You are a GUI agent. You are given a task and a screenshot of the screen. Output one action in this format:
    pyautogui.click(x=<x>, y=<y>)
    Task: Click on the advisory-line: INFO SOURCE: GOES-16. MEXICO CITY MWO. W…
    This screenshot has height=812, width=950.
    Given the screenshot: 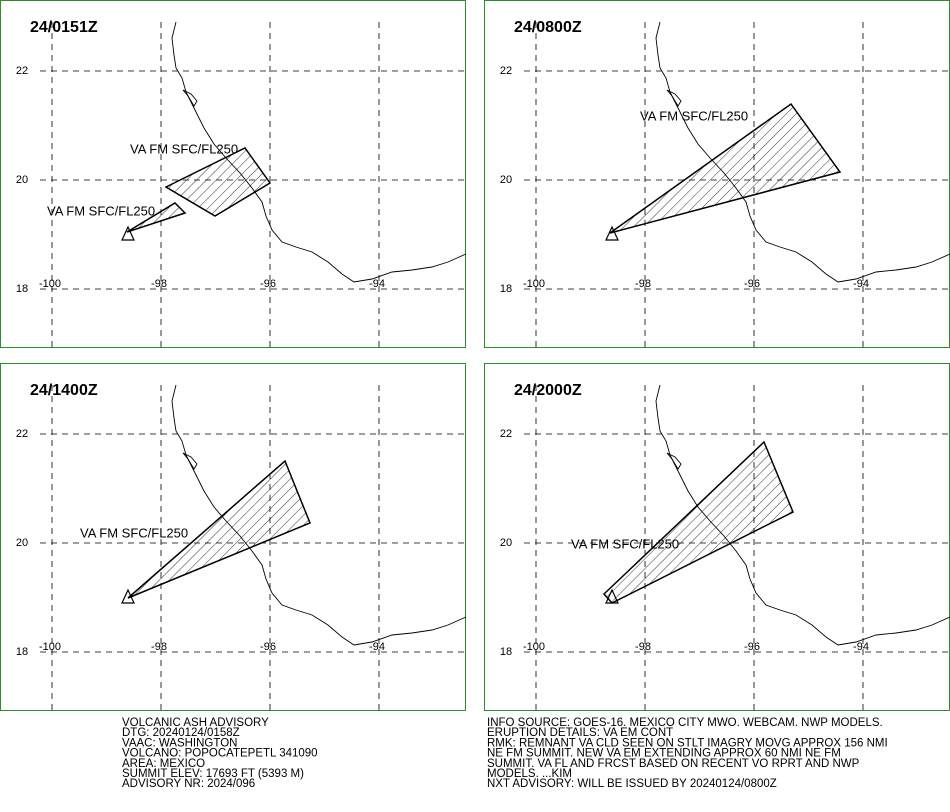 What is the action you would take?
    pyautogui.click(x=685, y=723)
    